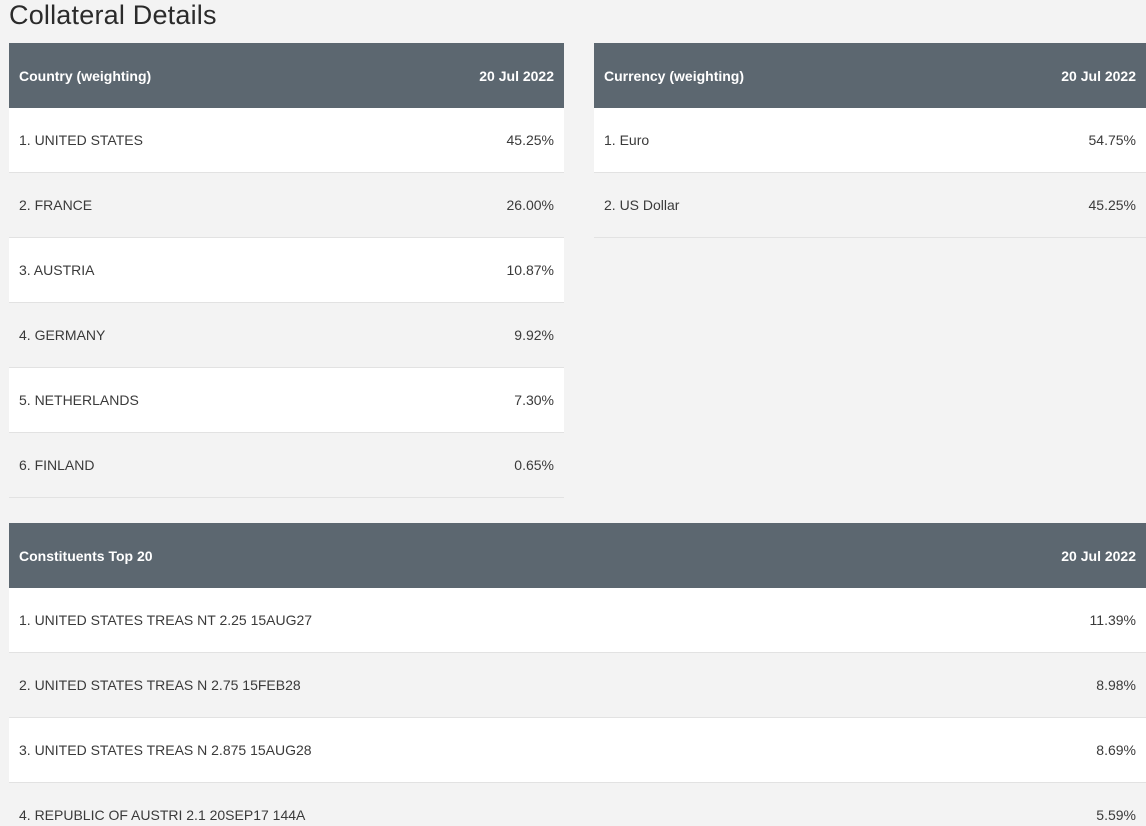  Describe the element at coordinates (1098, 75) in the screenshot. I see `currency-header-date: 20 Jul 2022` at that location.